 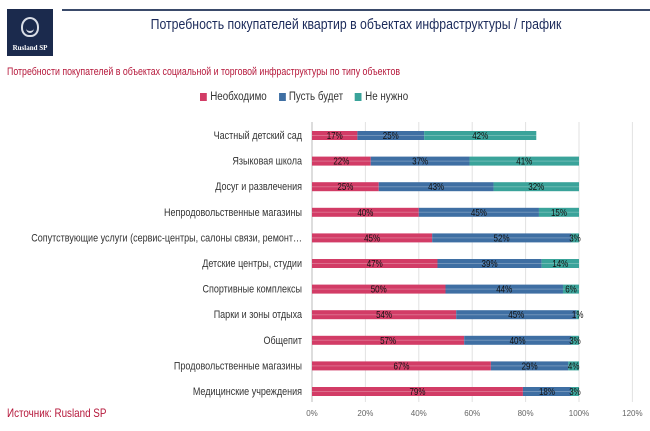 I want to click on chart-legend: Необходимо Пусть будет Не нужно, so click(x=304, y=97).